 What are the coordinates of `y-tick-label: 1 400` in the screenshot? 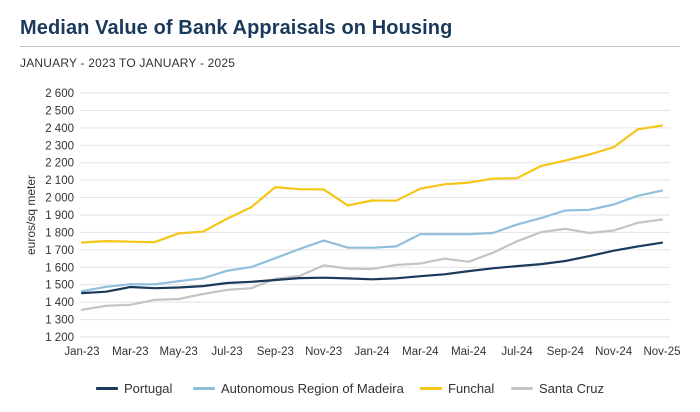 It's located at (59, 303).